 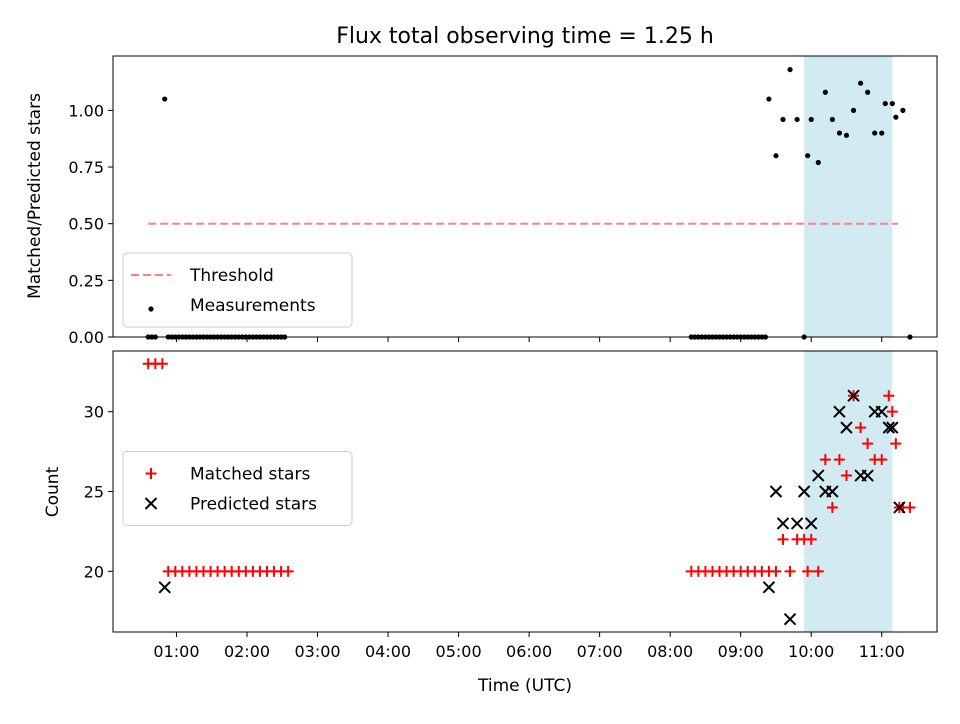 I want to click on chart-title: Flux total observing time = 1.25 h, so click(x=525, y=36).